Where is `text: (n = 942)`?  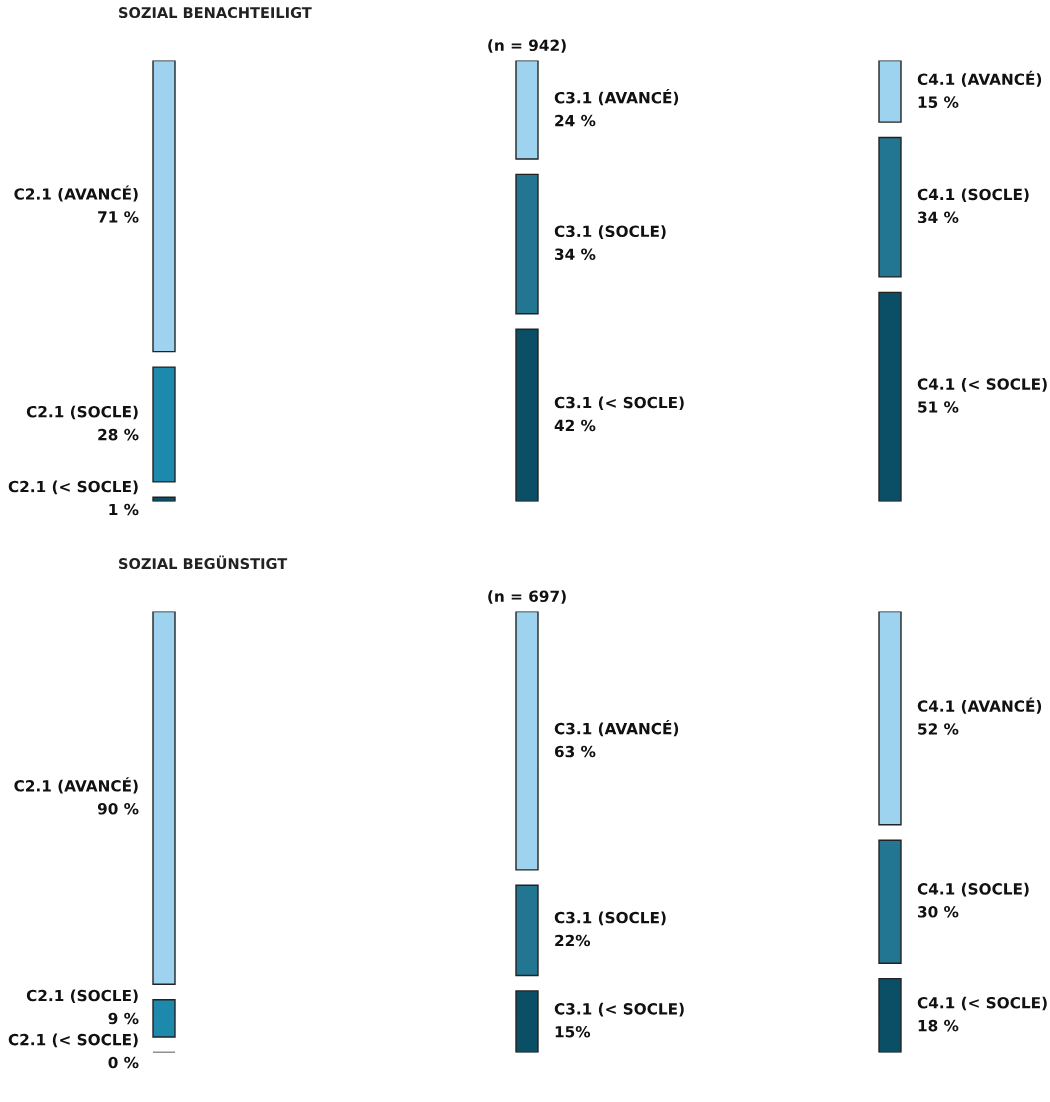 text: (n = 942) is located at coordinates (527, 46).